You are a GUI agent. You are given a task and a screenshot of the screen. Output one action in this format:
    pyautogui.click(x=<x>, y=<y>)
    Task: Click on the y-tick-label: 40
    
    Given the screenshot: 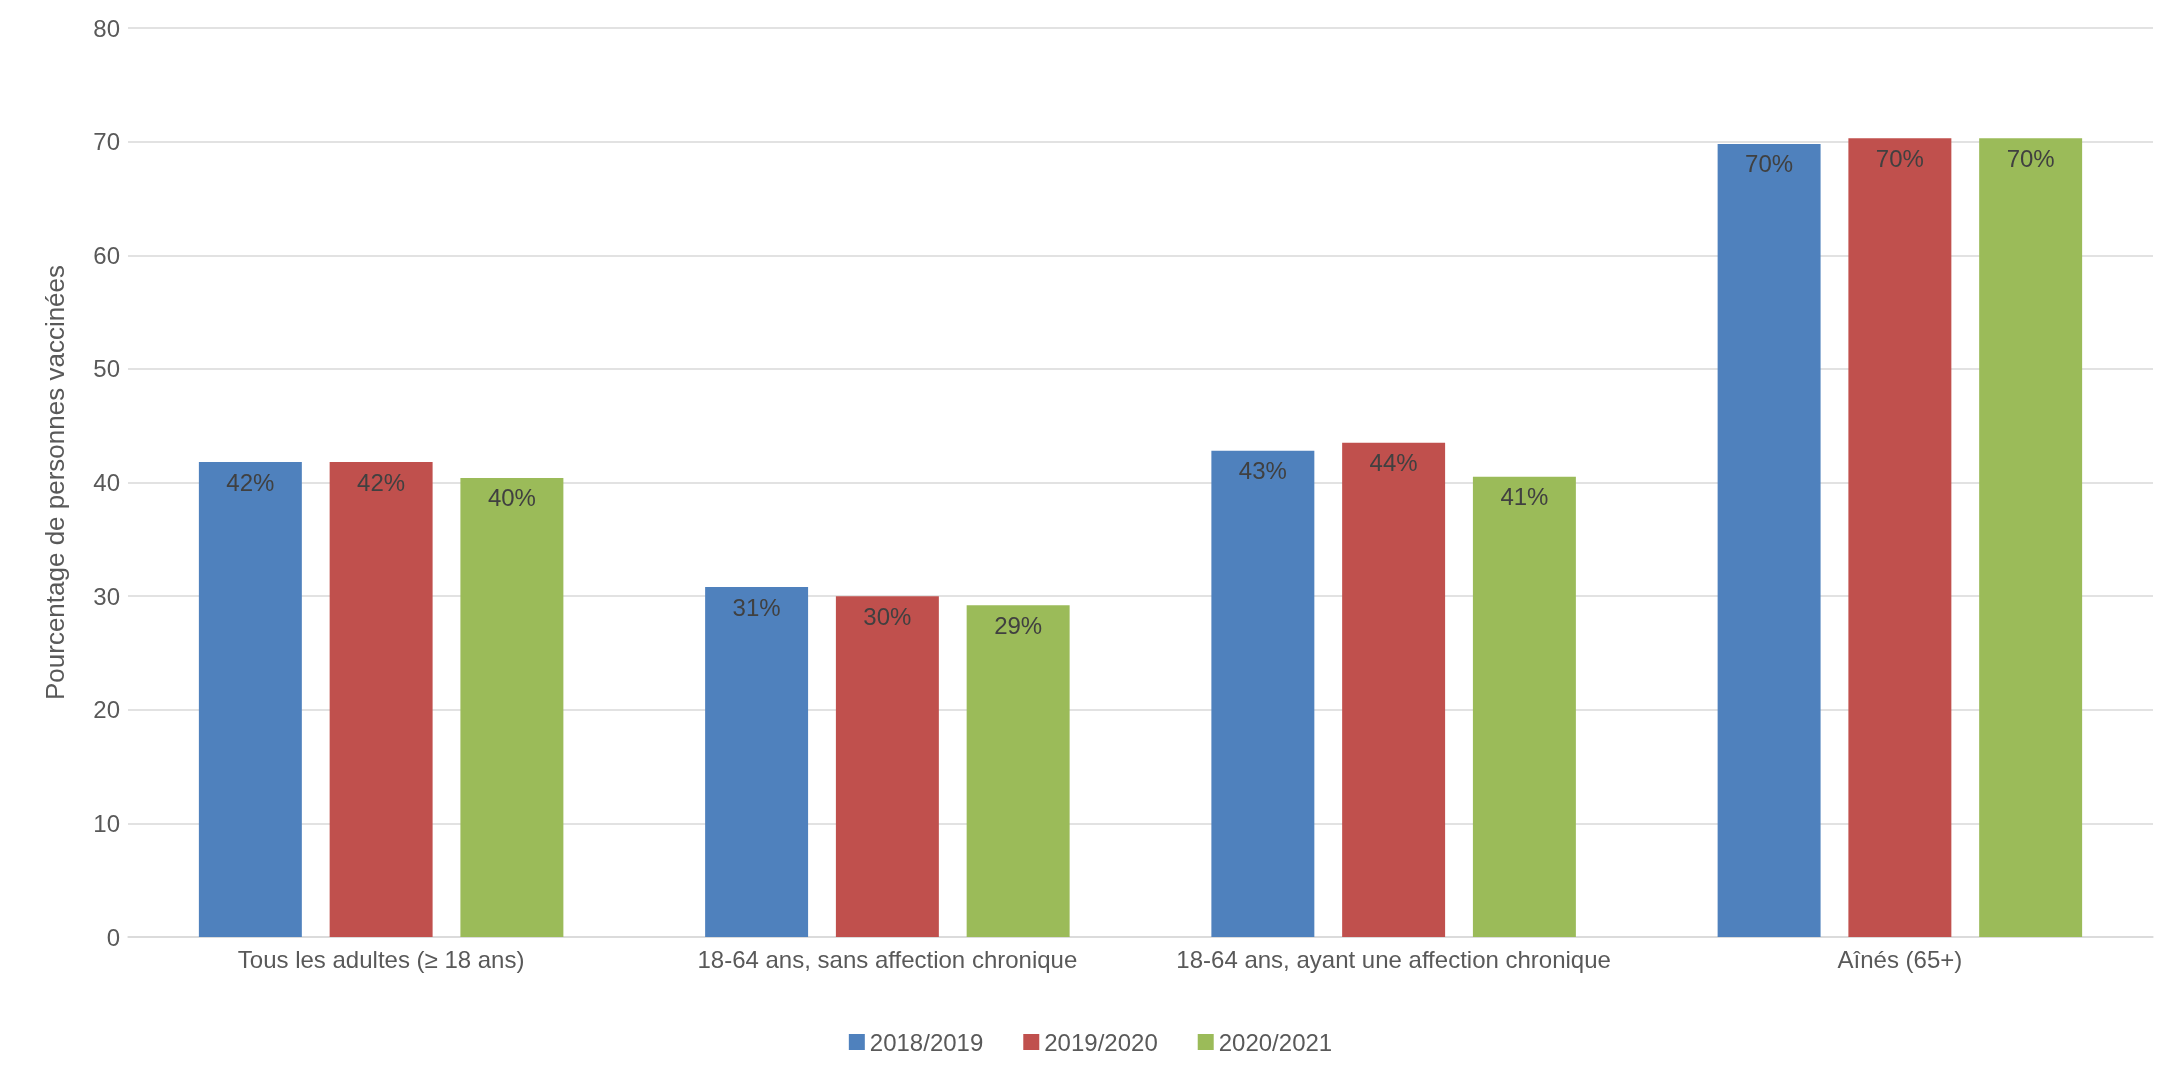 What is the action you would take?
    pyautogui.click(x=106, y=482)
    